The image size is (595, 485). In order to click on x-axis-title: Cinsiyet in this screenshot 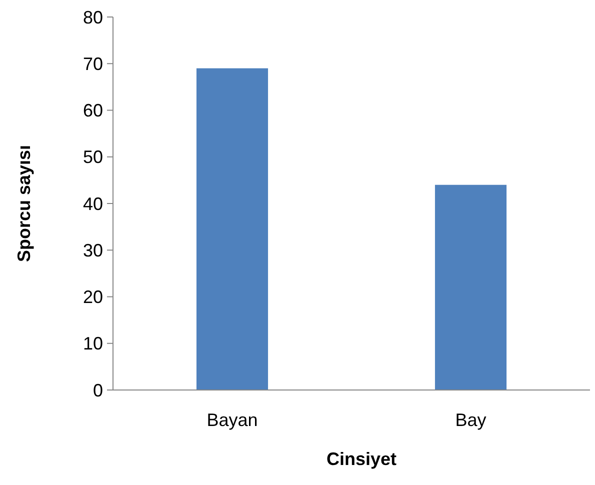, I will do `click(361, 459)`.